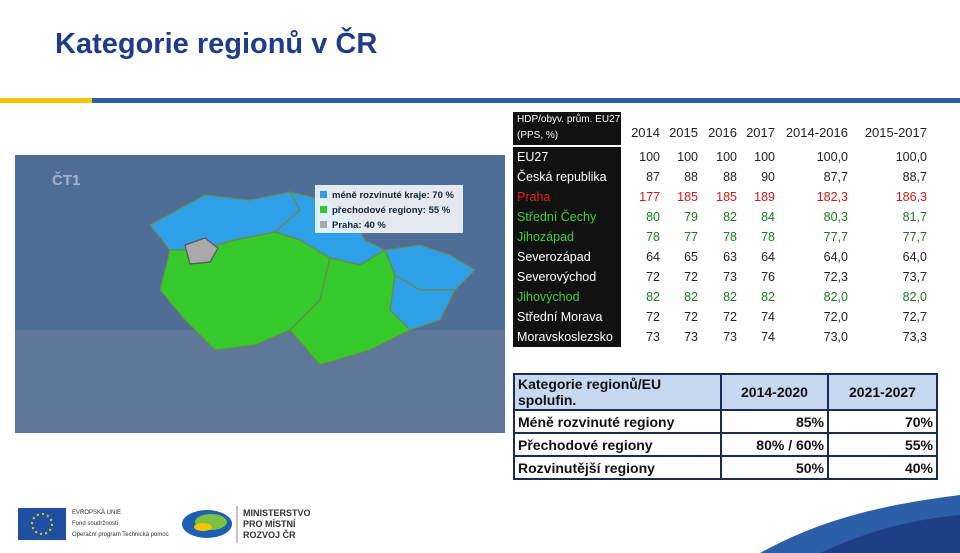 This screenshot has height=553, width=960. I want to click on header-cell: 2016, so click(722, 132).